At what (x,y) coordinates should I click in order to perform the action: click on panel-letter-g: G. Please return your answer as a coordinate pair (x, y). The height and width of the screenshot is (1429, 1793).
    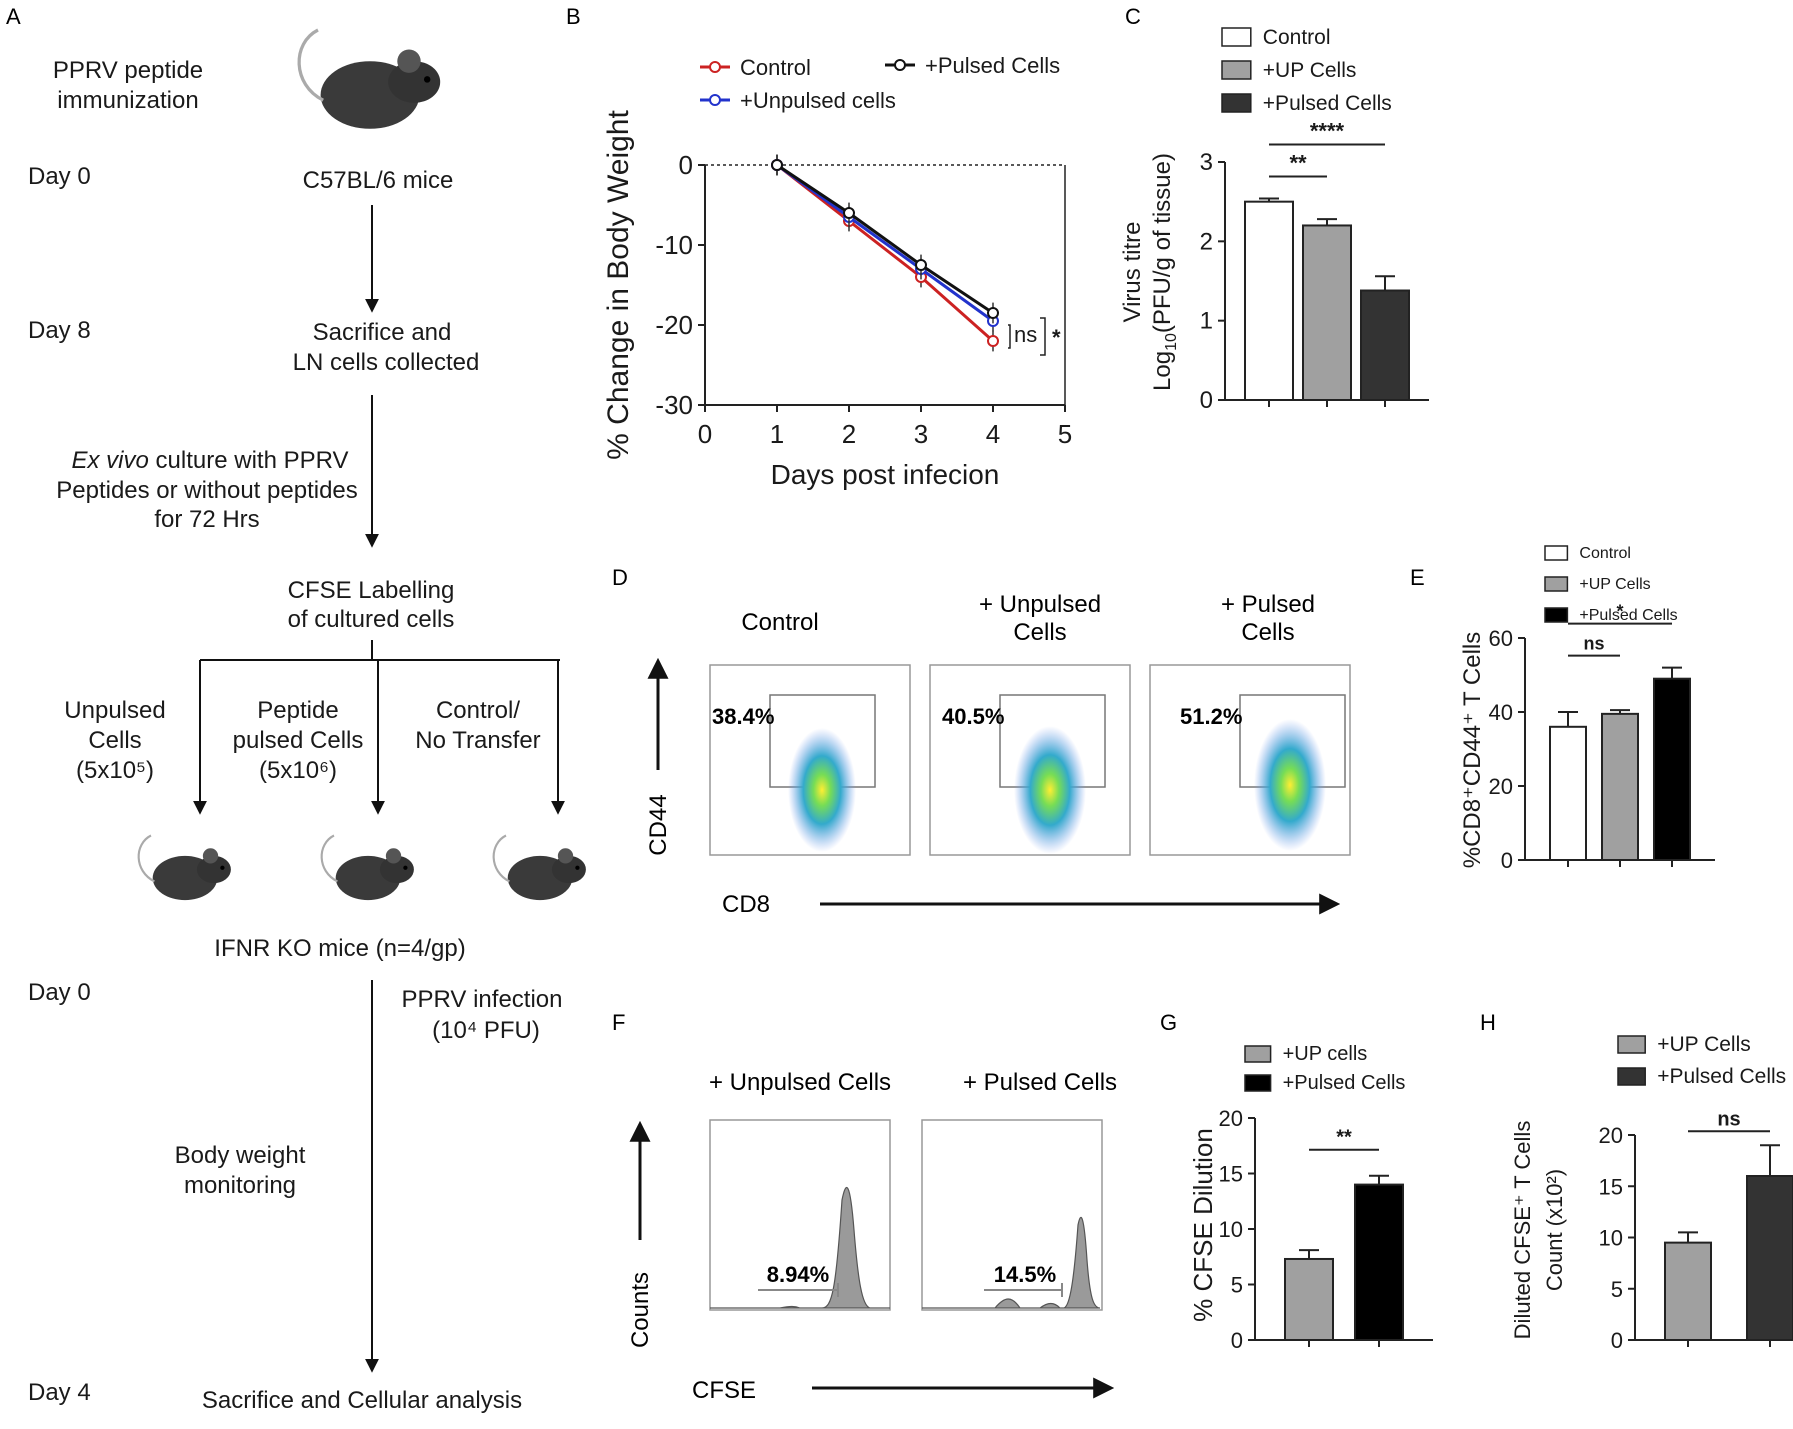
    Looking at the image, I should click on (1168, 1022).